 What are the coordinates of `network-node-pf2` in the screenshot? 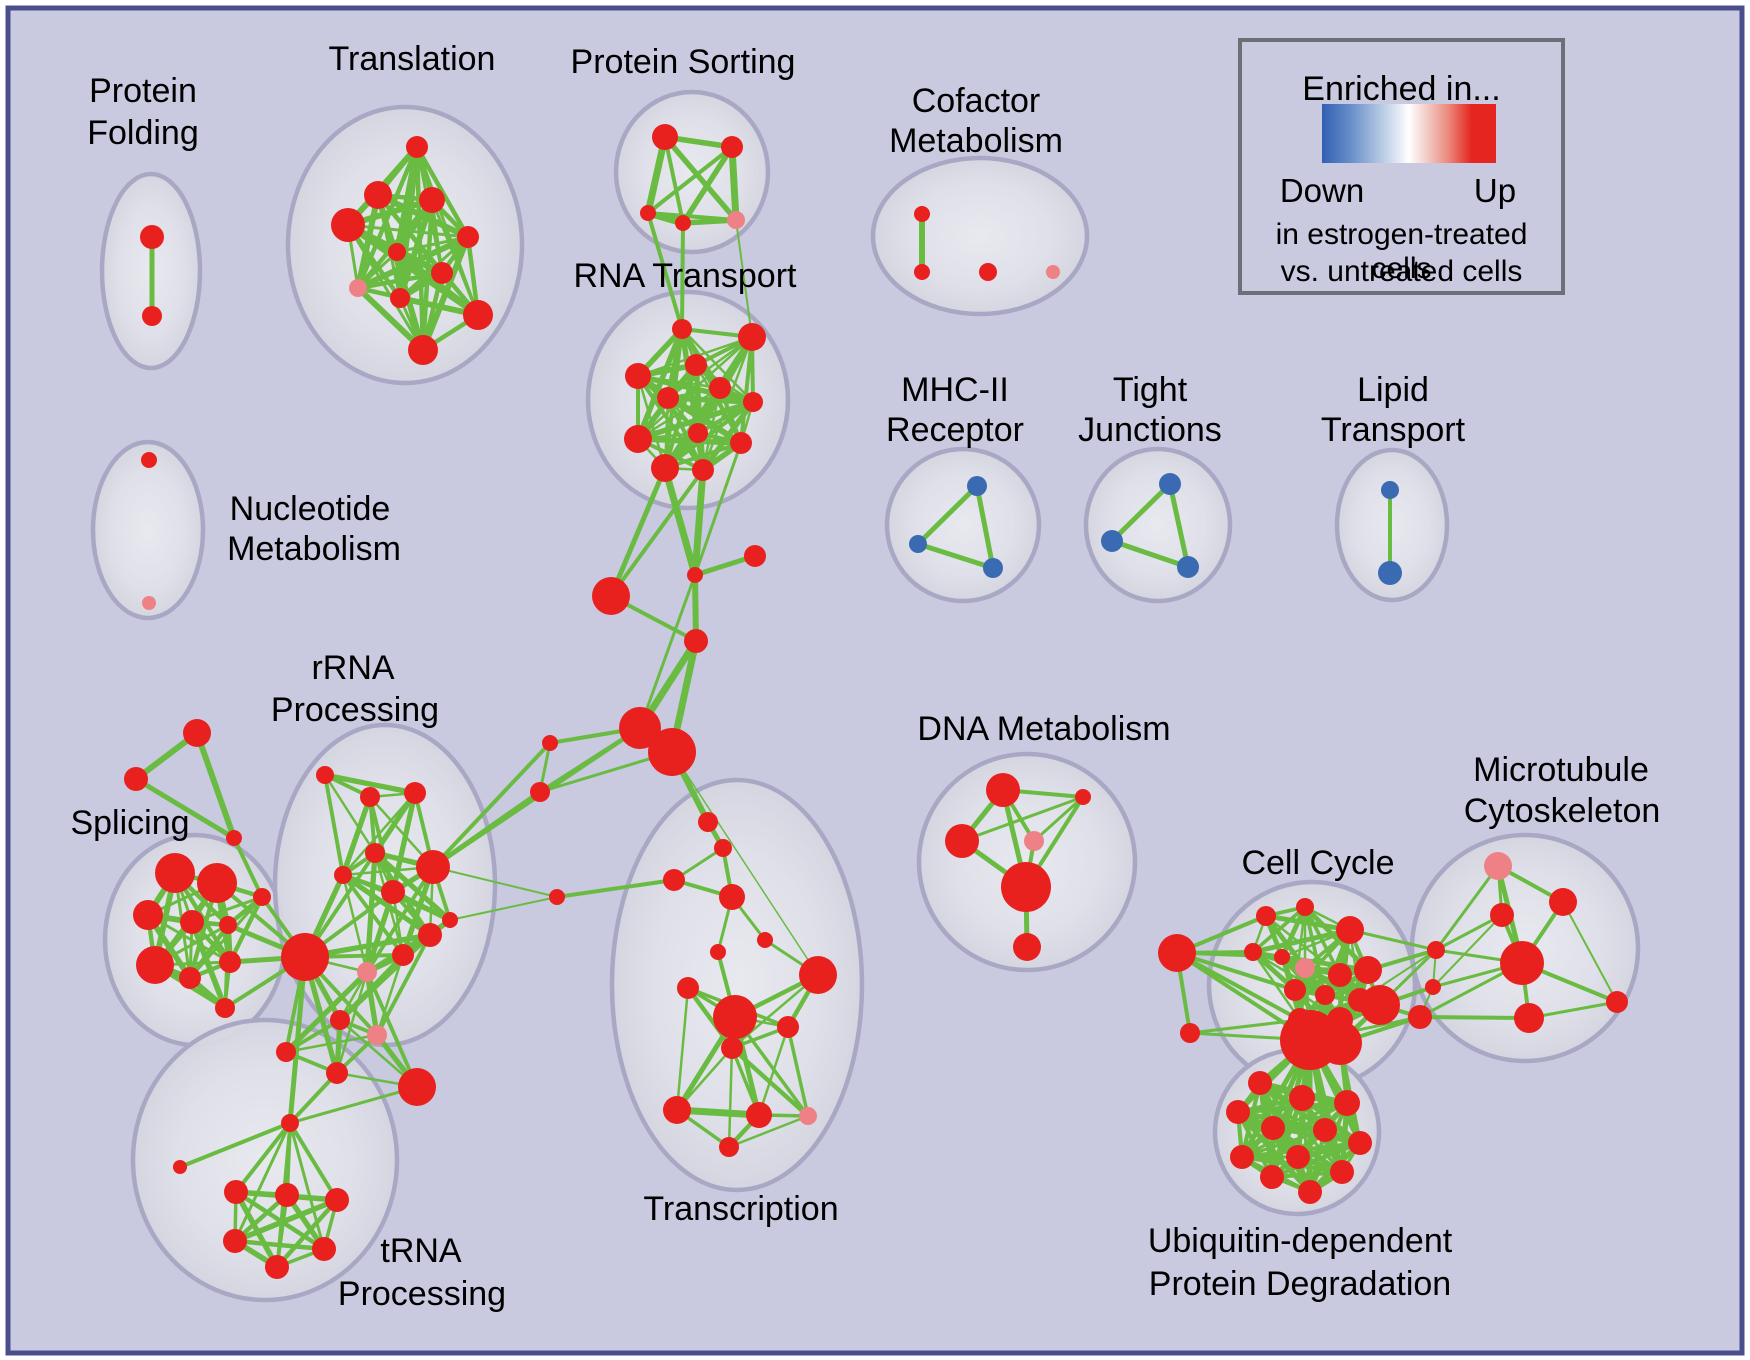 It's located at (152, 316).